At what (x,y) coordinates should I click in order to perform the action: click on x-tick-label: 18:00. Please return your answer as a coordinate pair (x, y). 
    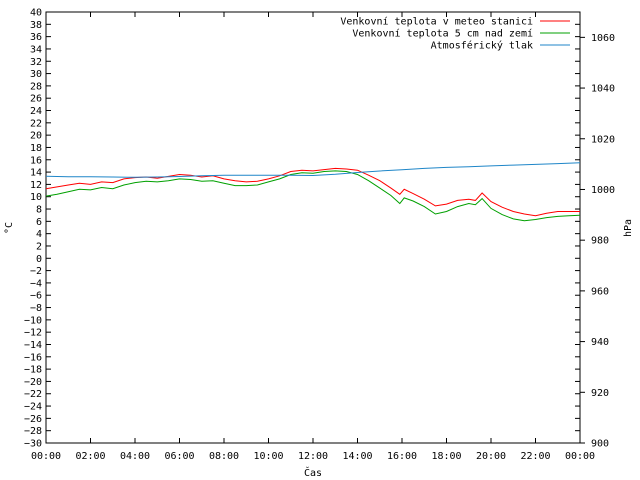
    Looking at the image, I should click on (446, 456).